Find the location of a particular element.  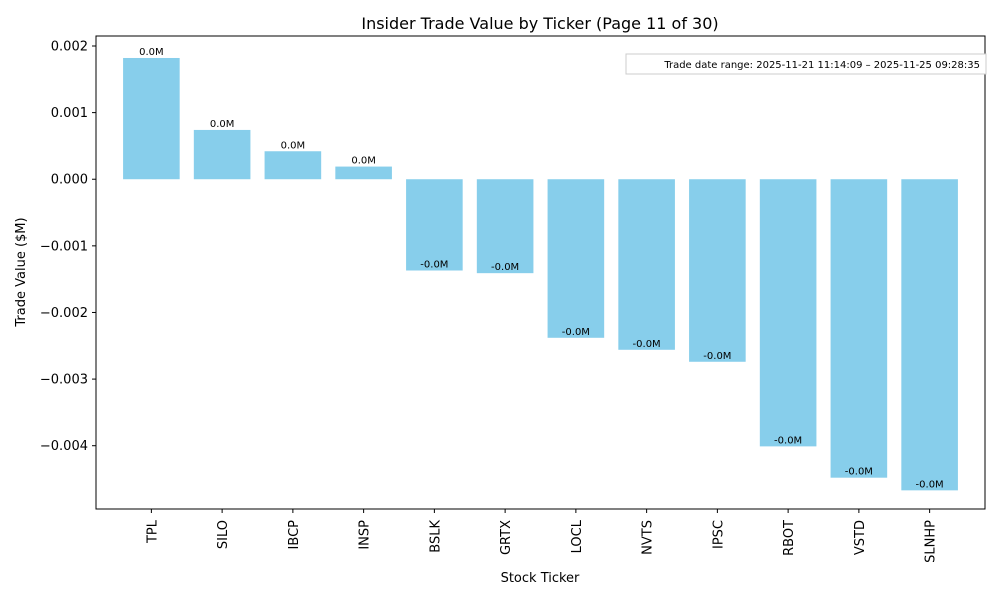

annotation-background is located at coordinates (806, 64).